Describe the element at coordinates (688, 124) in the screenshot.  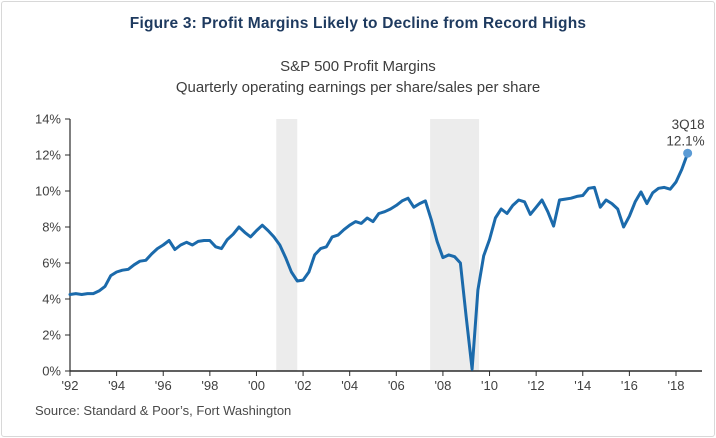
I see `endpoint-annotation: 3Q18` at that location.